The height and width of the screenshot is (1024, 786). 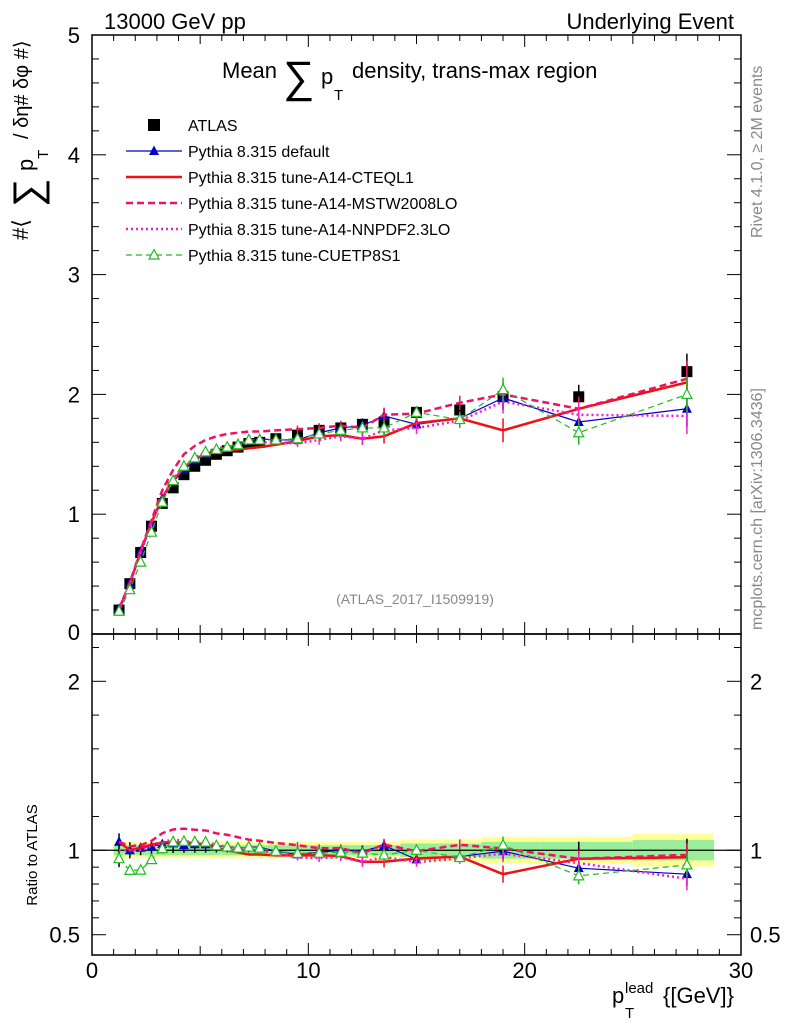 What do you see at coordinates (308, 970) in the screenshot?
I see `x-tick-label: 10` at bounding box center [308, 970].